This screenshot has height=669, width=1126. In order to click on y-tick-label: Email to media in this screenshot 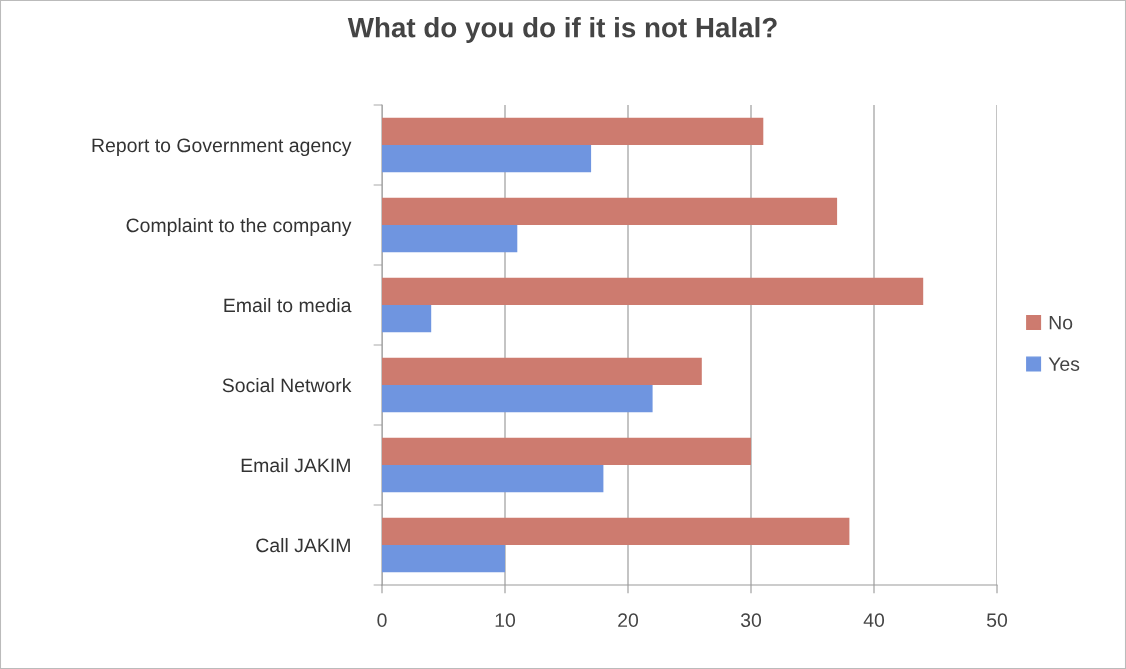, I will do `click(288, 305)`.